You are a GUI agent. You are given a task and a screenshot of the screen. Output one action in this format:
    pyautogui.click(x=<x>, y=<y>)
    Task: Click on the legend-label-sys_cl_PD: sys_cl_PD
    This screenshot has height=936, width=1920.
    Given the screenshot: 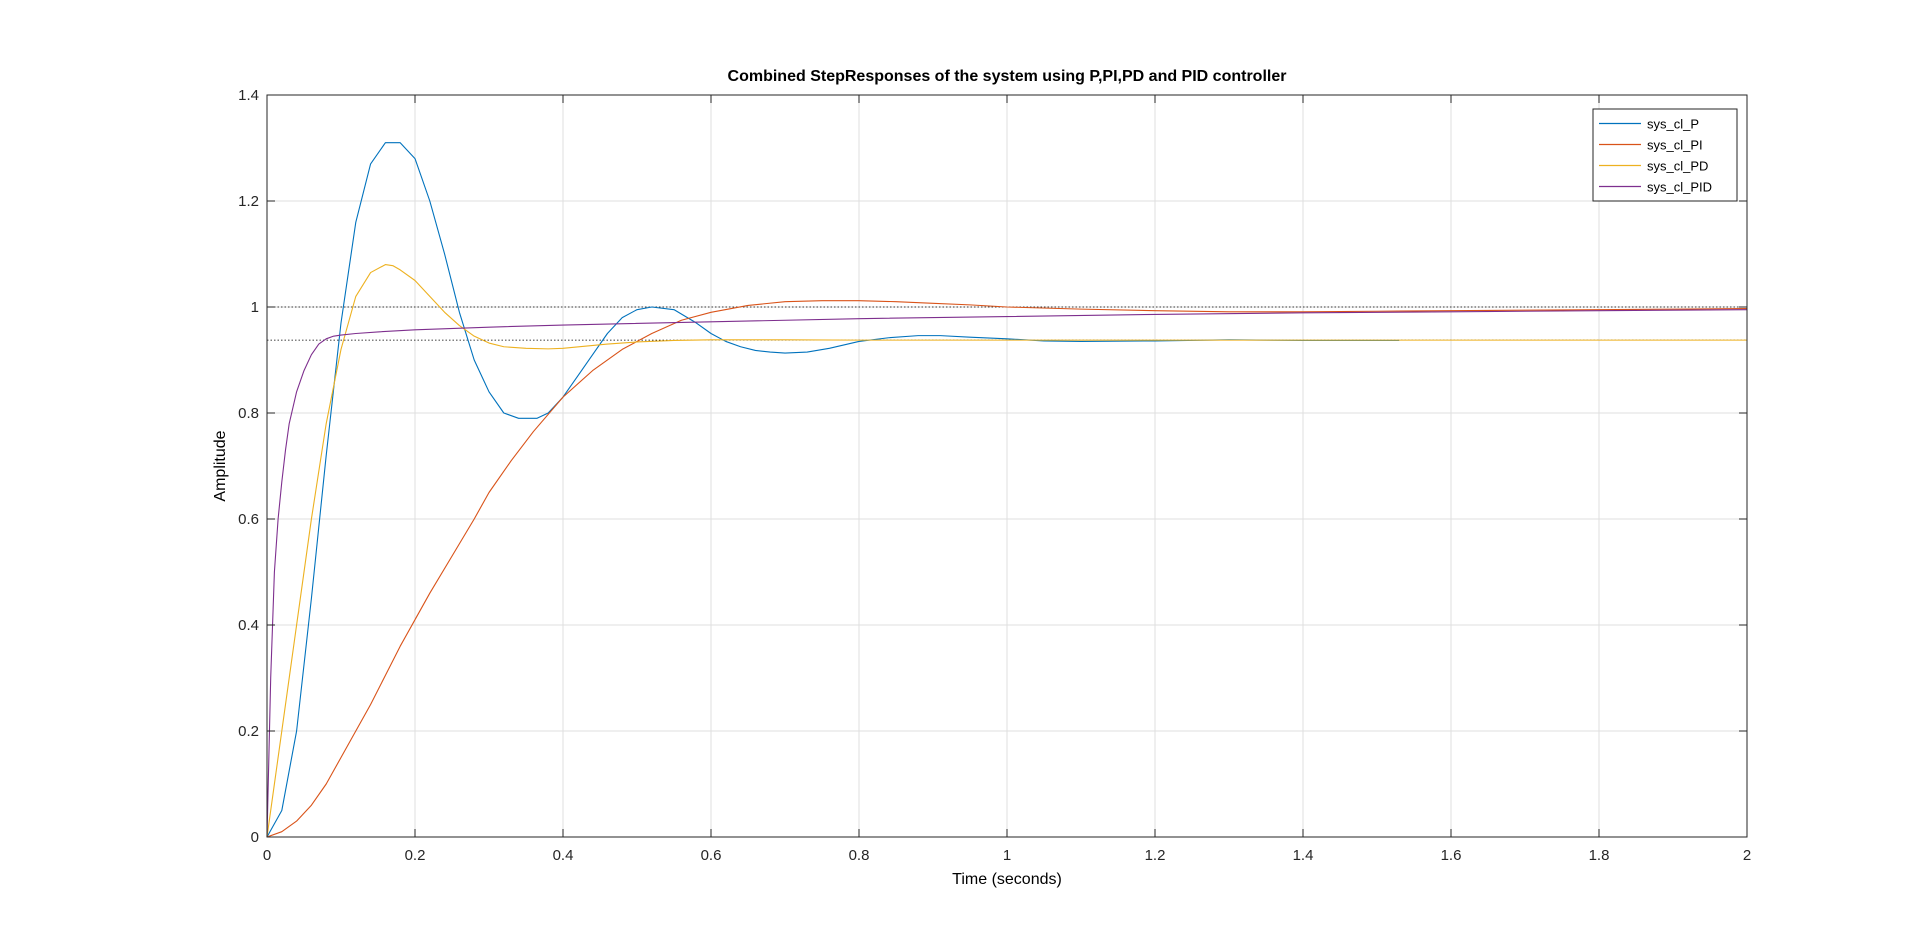 What is the action you would take?
    pyautogui.click(x=1677, y=166)
    